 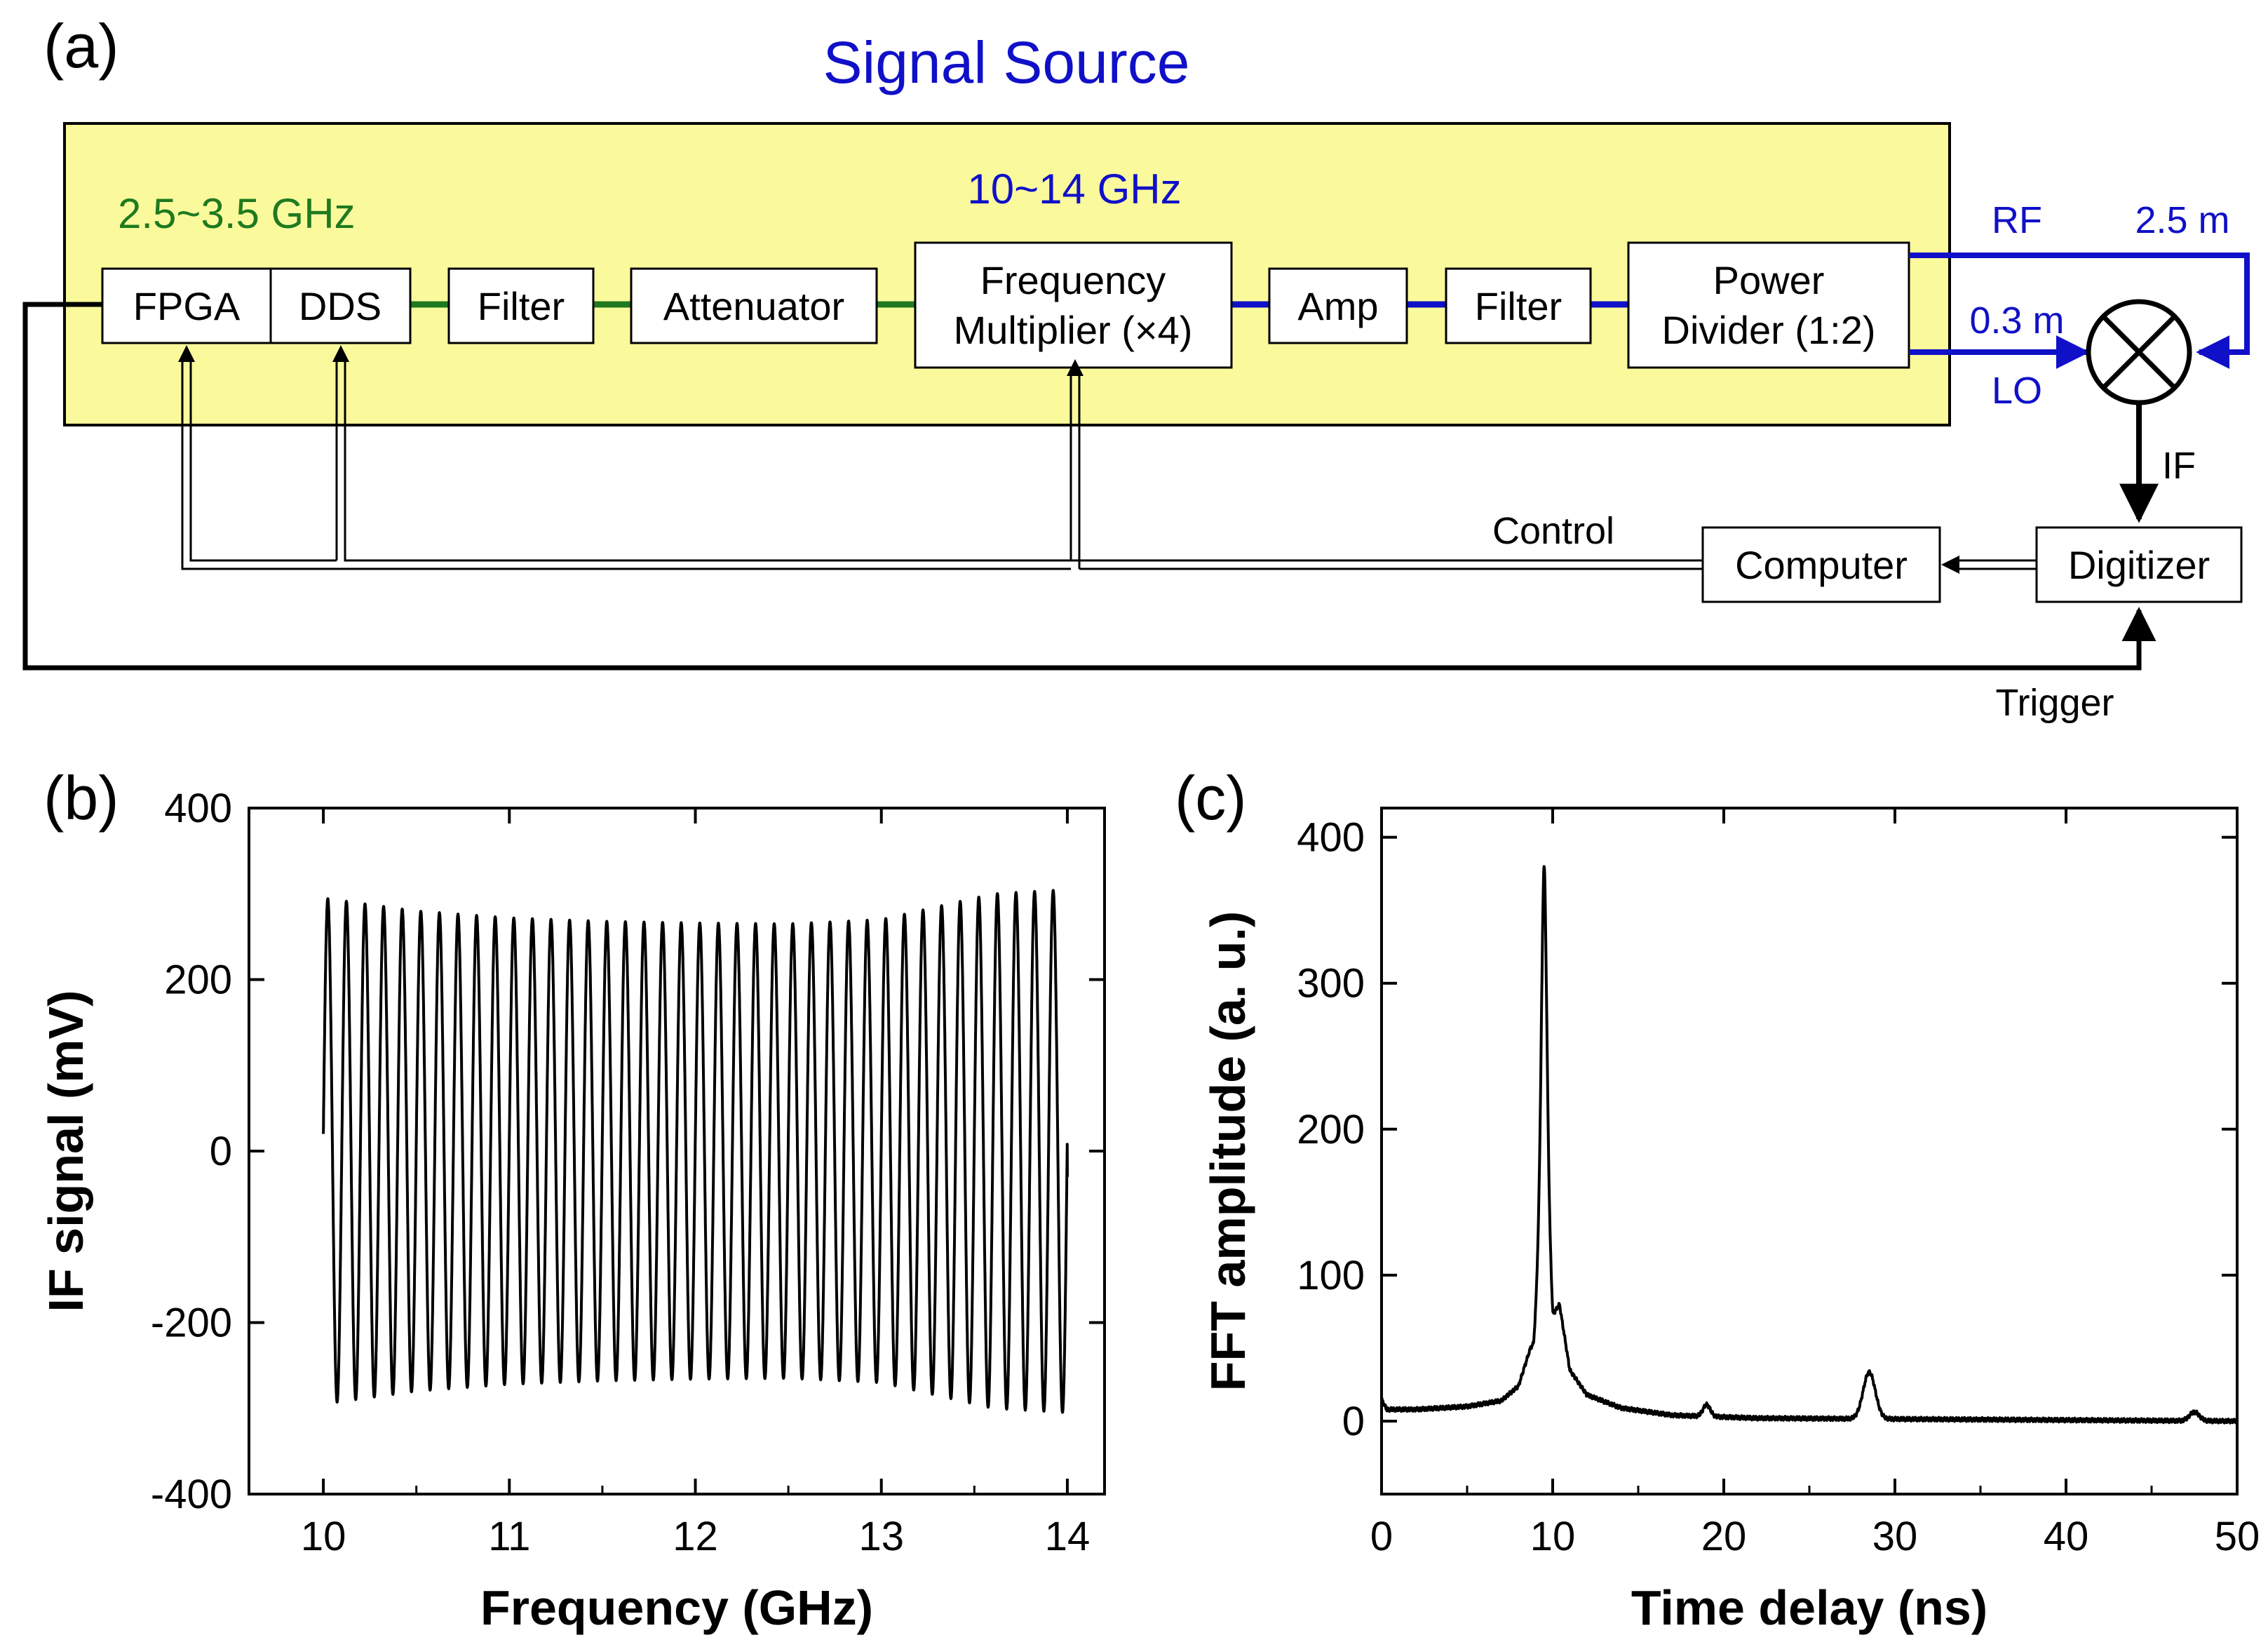 What do you see at coordinates (1068, 1536) in the screenshot?
I see `panel-b-xtick-label: 14` at bounding box center [1068, 1536].